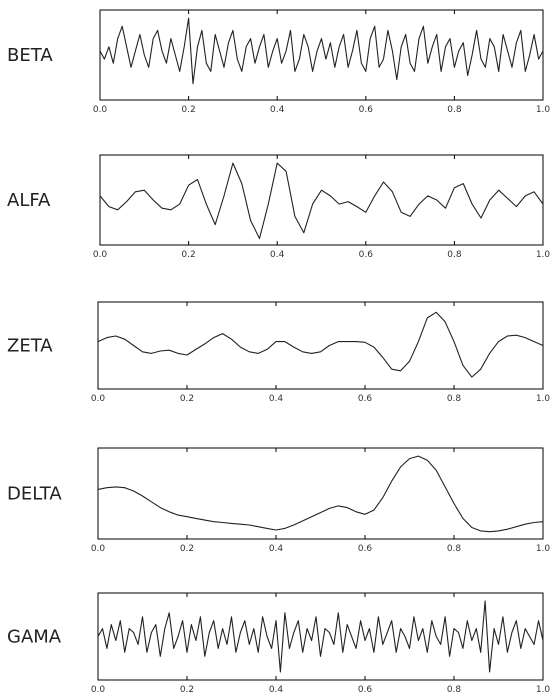 Image resolution: width=552 pixels, height=699 pixels. I want to click on band-label: ALFA, so click(29, 200).